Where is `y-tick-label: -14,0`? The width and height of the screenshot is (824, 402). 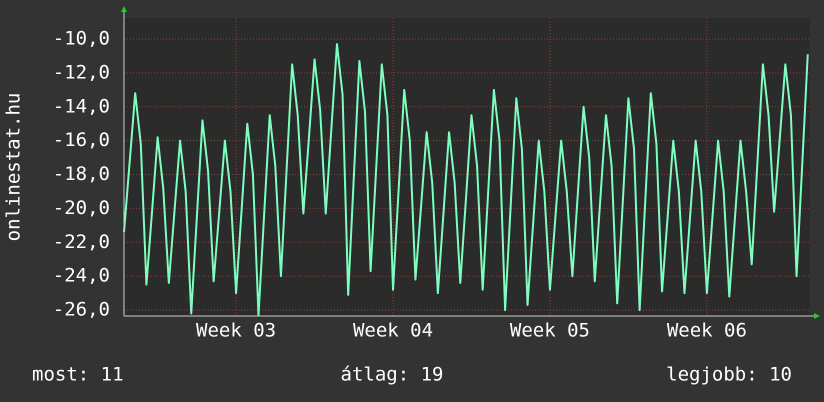
y-tick-label: -14,0 is located at coordinates (81, 106).